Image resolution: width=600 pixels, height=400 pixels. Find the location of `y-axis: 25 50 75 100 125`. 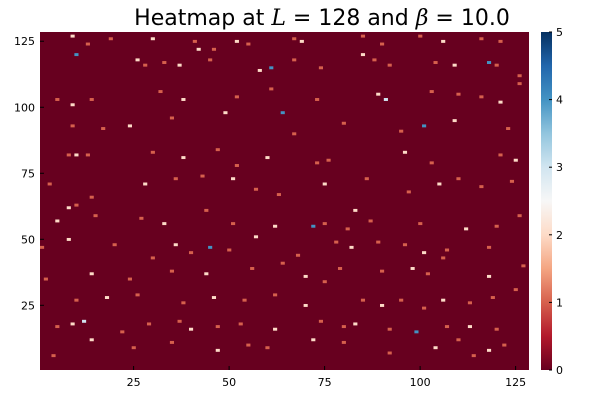

y-axis: 25 50 75 100 125 is located at coordinates (29, 173).